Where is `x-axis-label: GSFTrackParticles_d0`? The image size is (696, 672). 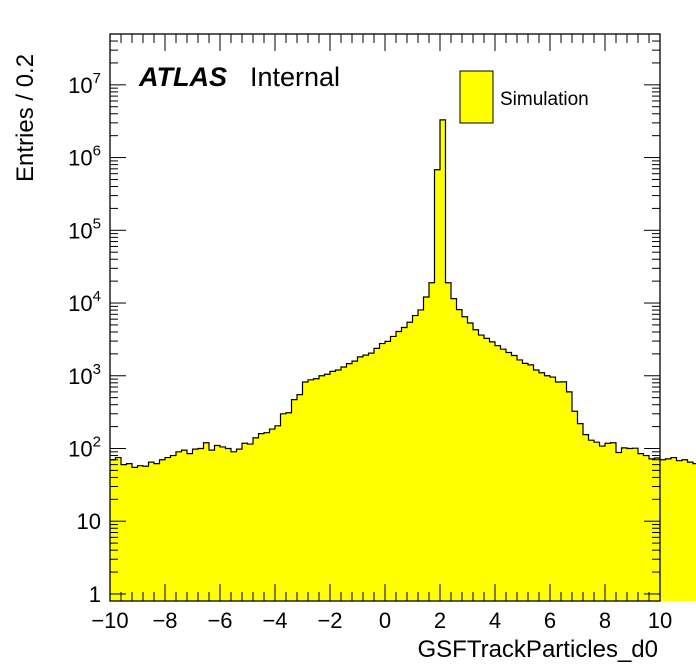 x-axis-label: GSFTrackParticles_d0 is located at coordinates (537, 649).